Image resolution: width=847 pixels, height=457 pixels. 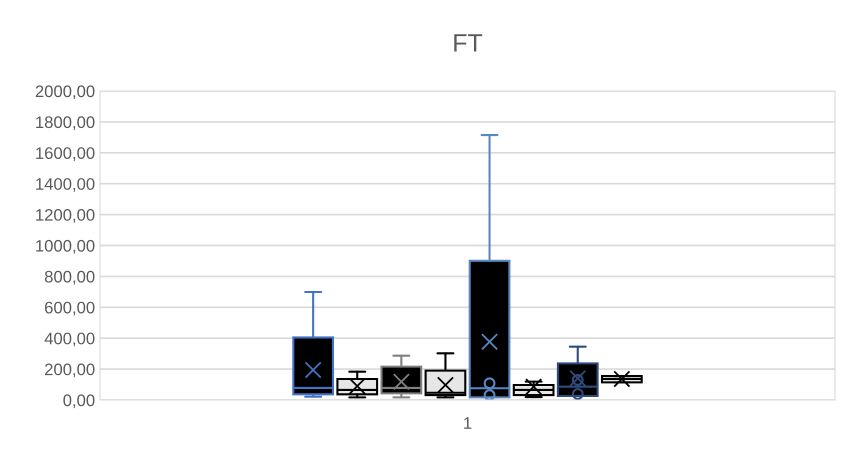 I want to click on y-tick-label: 400,00, so click(x=69, y=339).